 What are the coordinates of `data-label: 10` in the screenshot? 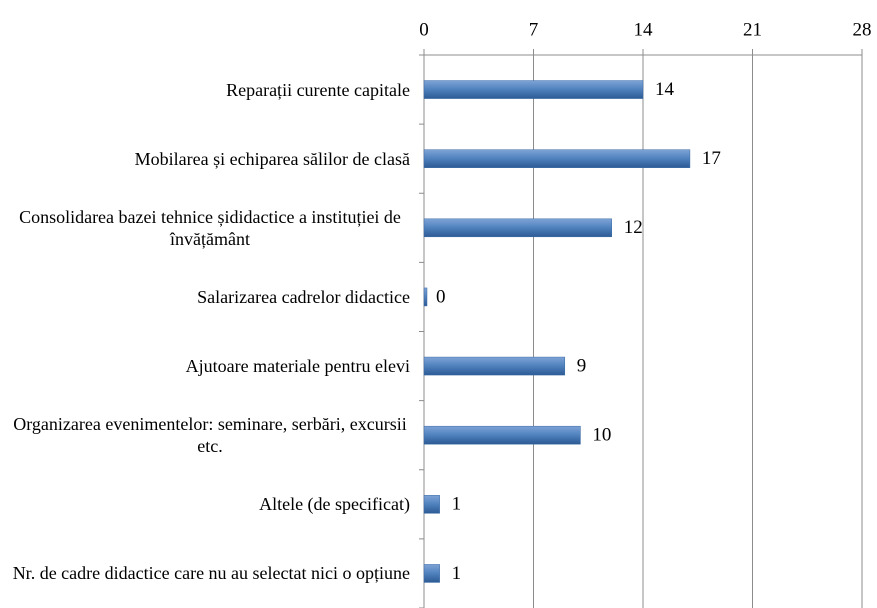 It's located at (601, 435).